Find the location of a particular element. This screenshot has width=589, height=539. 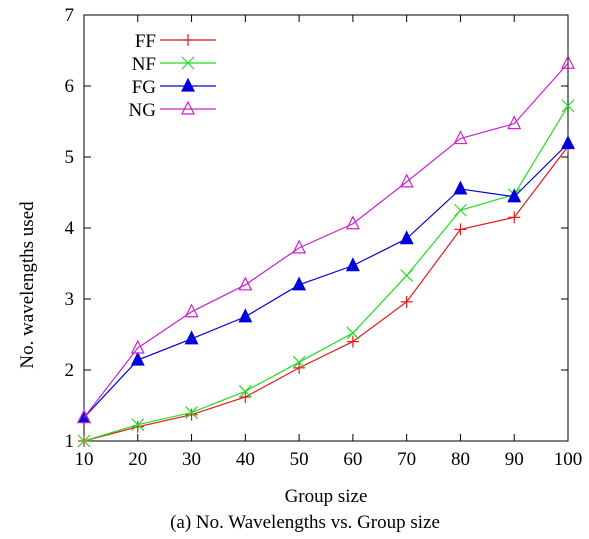

legend-label-nf: NF is located at coordinates (144, 64).